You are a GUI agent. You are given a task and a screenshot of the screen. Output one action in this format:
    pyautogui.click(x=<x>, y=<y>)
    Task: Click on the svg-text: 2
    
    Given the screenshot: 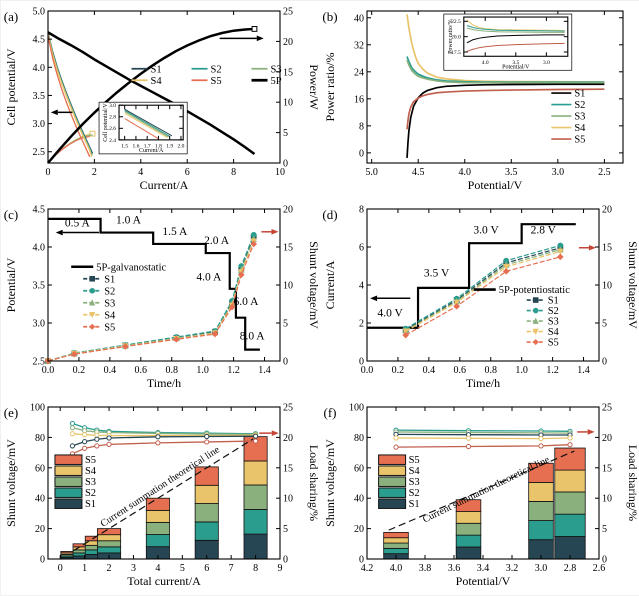 What is the action you would take?
    pyautogui.click(x=94, y=172)
    